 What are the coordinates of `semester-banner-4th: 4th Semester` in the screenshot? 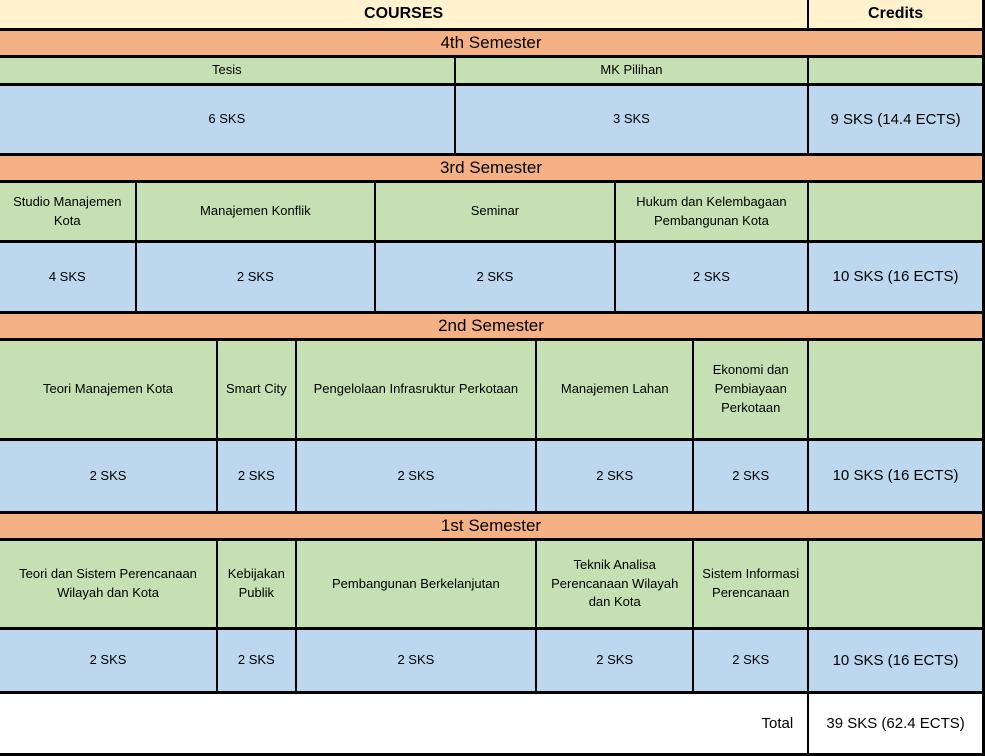 It's located at (491, 44).